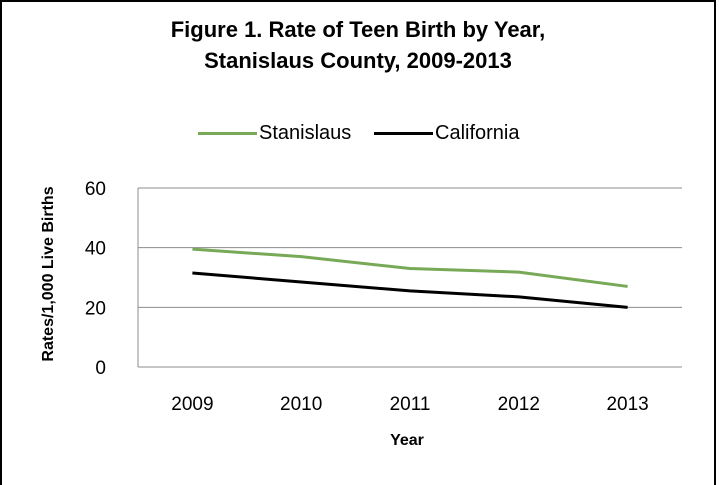  I want to click on y-tick-labels: 0 20 40 60, so click(95, 279).